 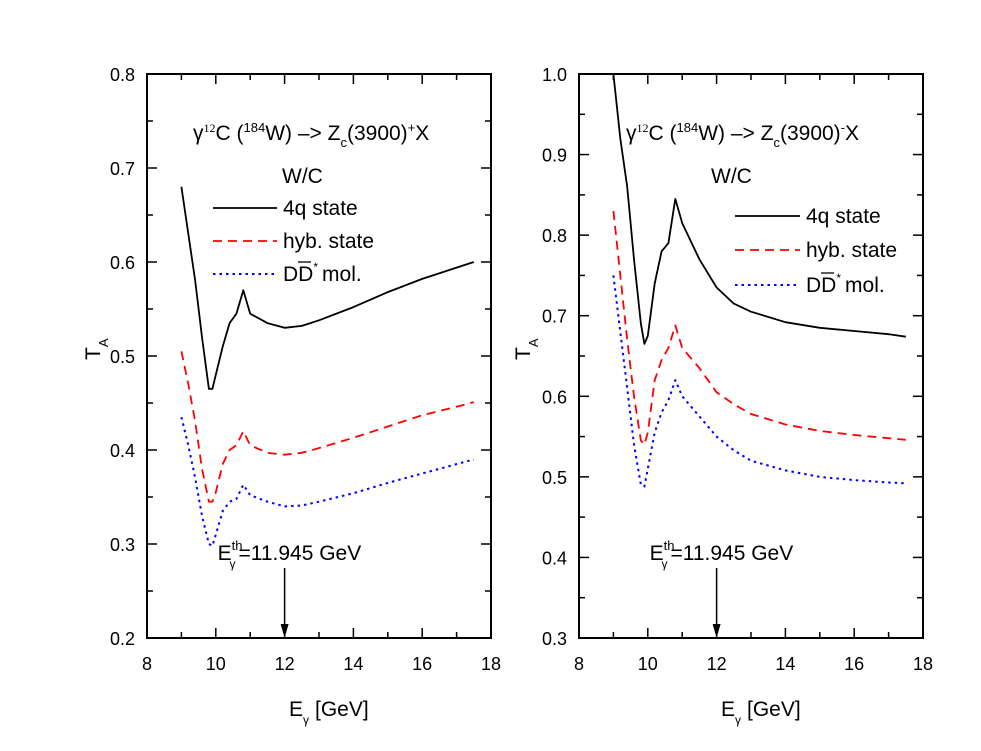 What do you see at coordinates (742, 135) in the screenshot?
I see `plot-title: γ12C (184W) –> Zc(3900)-X` at bounding box center [742, 135].